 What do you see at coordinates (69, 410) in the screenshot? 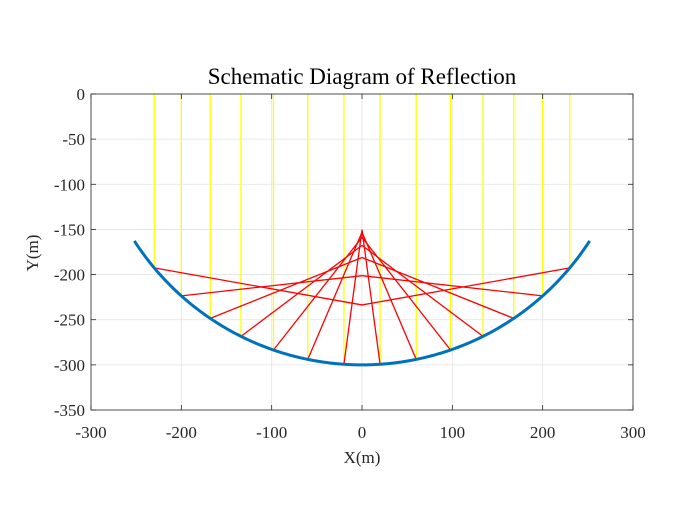
I see `y-tick-label: -350` at bounding box center [69, 410].